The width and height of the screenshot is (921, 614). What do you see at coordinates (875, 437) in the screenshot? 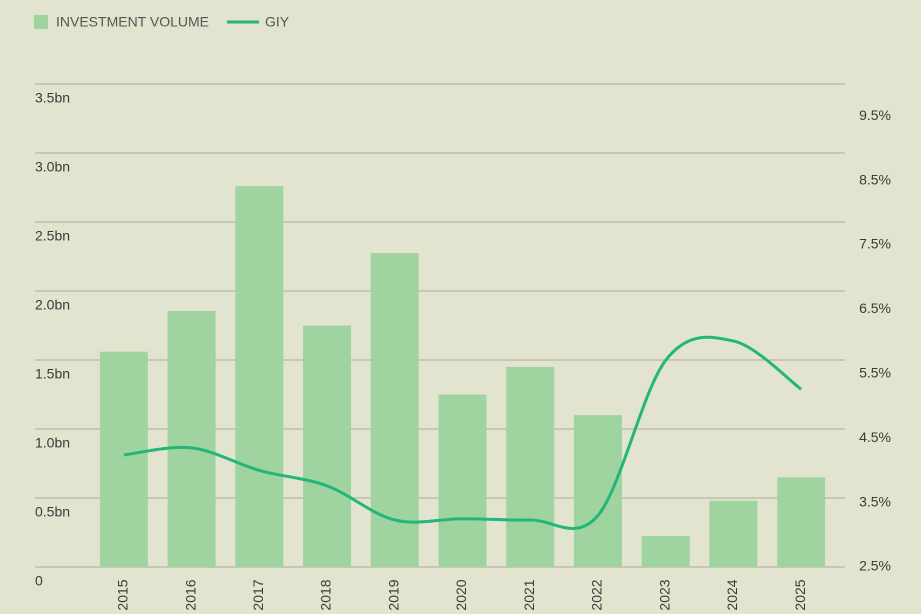
I see `y2-tick-label: 4.5%` at bounding box center [875, 437].